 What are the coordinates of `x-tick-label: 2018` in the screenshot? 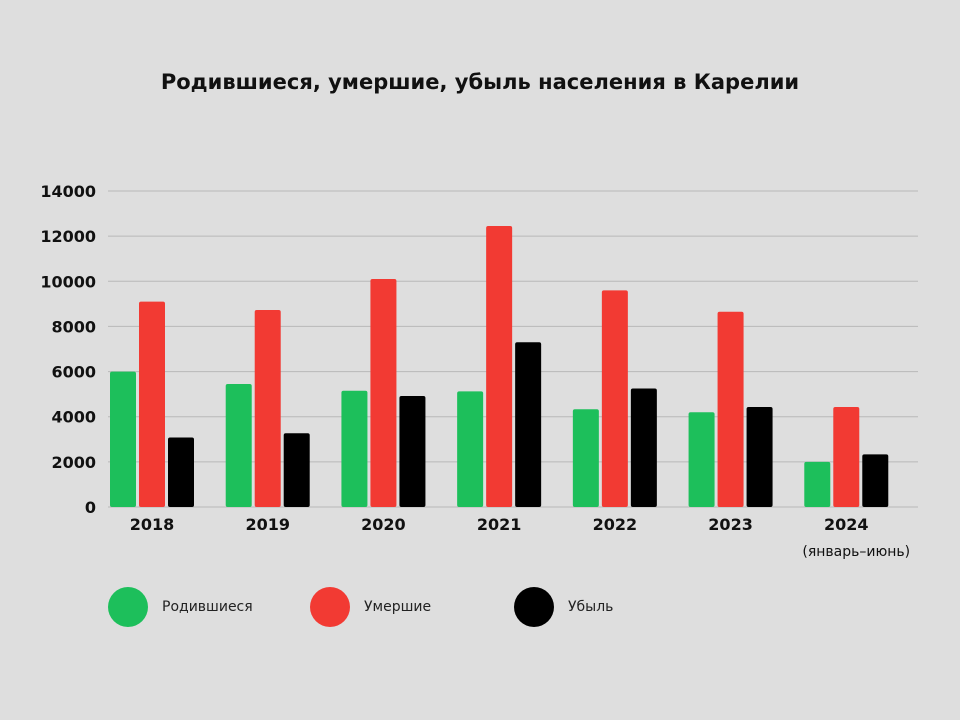 It's located at (152, 524).